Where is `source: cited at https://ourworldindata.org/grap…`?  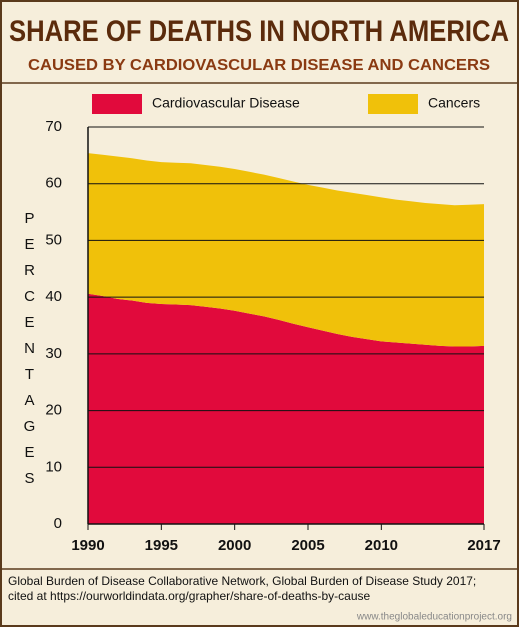 source: cited at https://ourworldindata.org/grap… is located at coordinates (189, 596).